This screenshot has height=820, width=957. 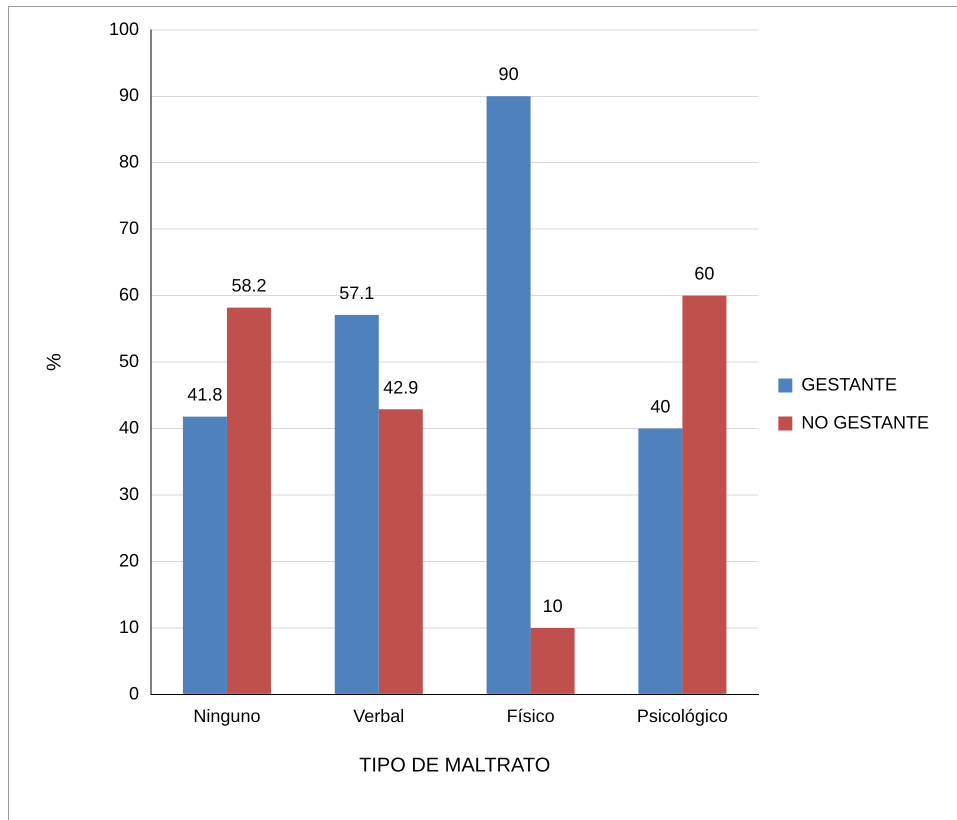 What do you see at coordinates (704, 274) in the screenshot?
I see `data-label: 60` at bounding box center [704, 274].